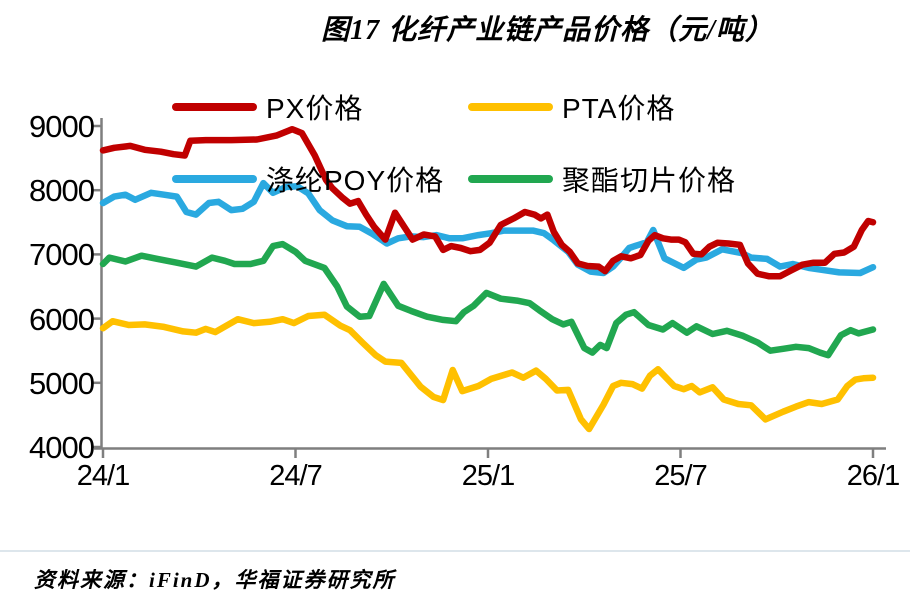 Image resolution: width=910 pixels, height=599 pixels. What do you see at coordinates (62, 383) in the screenshot?
I see `y-tick-label: 5000` at bounding box center [62, 383].